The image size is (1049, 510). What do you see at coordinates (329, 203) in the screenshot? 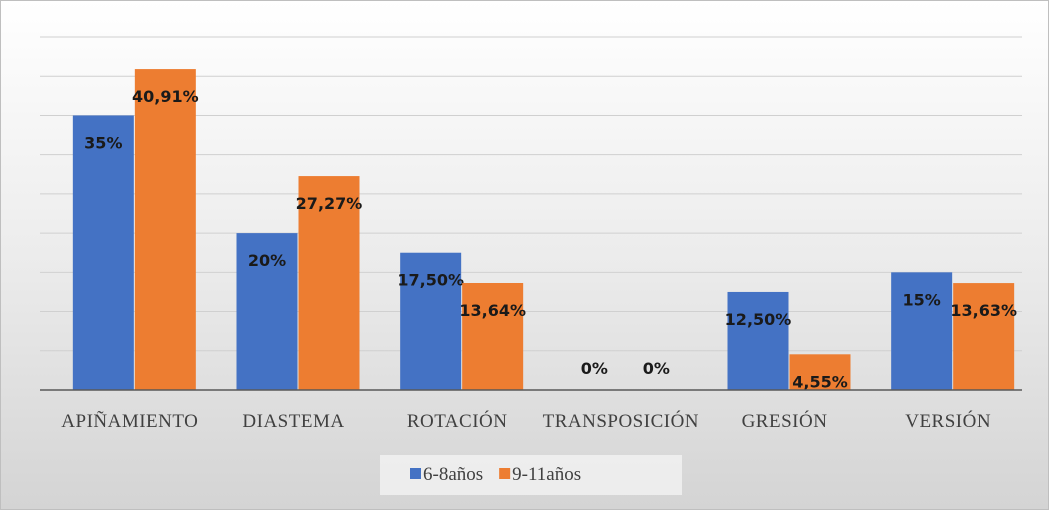
I see `data-label: 27,27%` at bounding box center [329, 203].